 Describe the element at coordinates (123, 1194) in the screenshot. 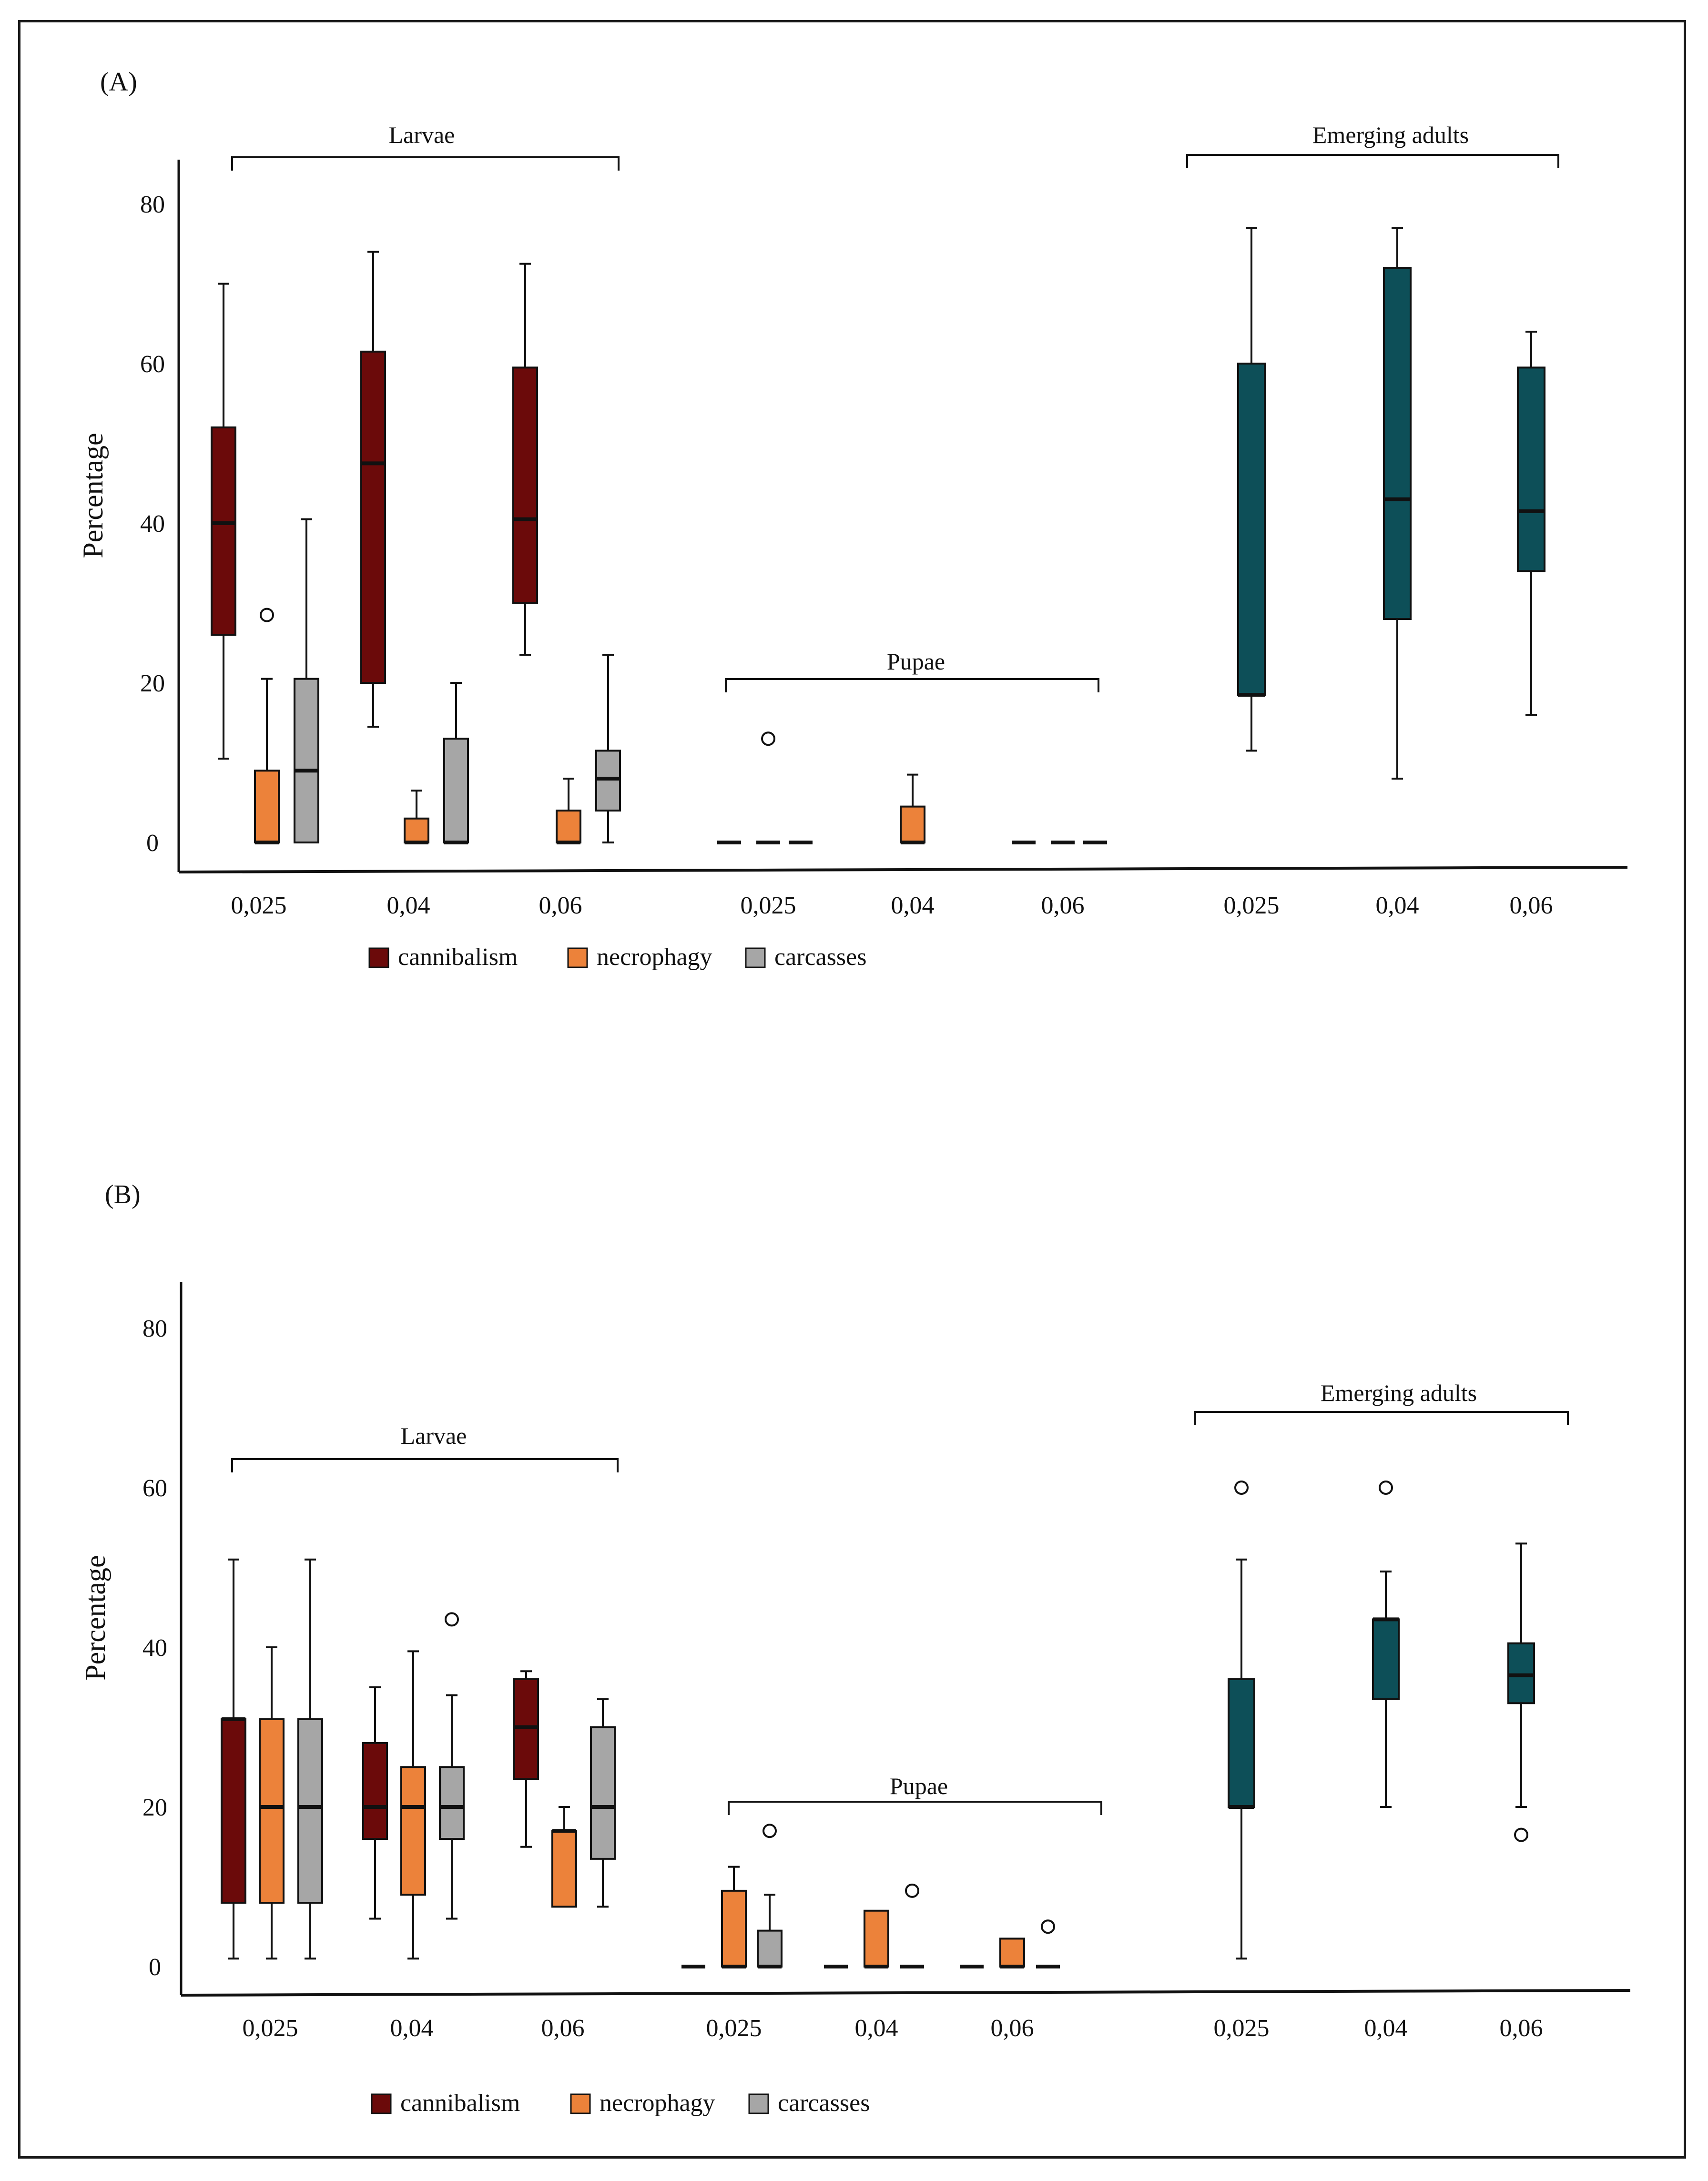

I see `panel-b-label: (B)` at that location.